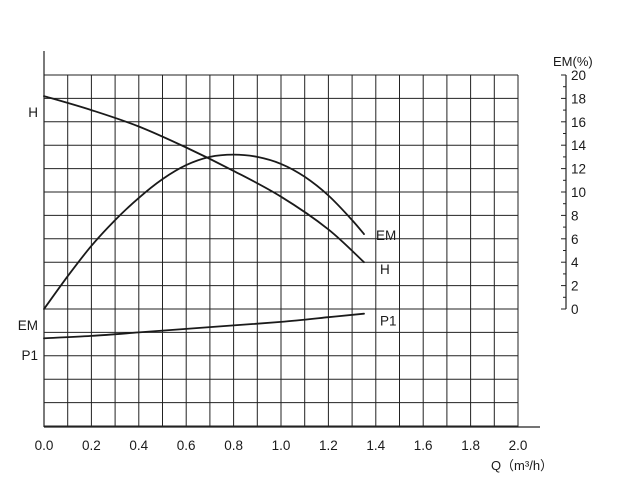 This screenshot has height=491, width=633. What do you see at coordinates (386, 235) in the screenshot?
I see `series-em-label: EM` at bounding box center [386, 235].